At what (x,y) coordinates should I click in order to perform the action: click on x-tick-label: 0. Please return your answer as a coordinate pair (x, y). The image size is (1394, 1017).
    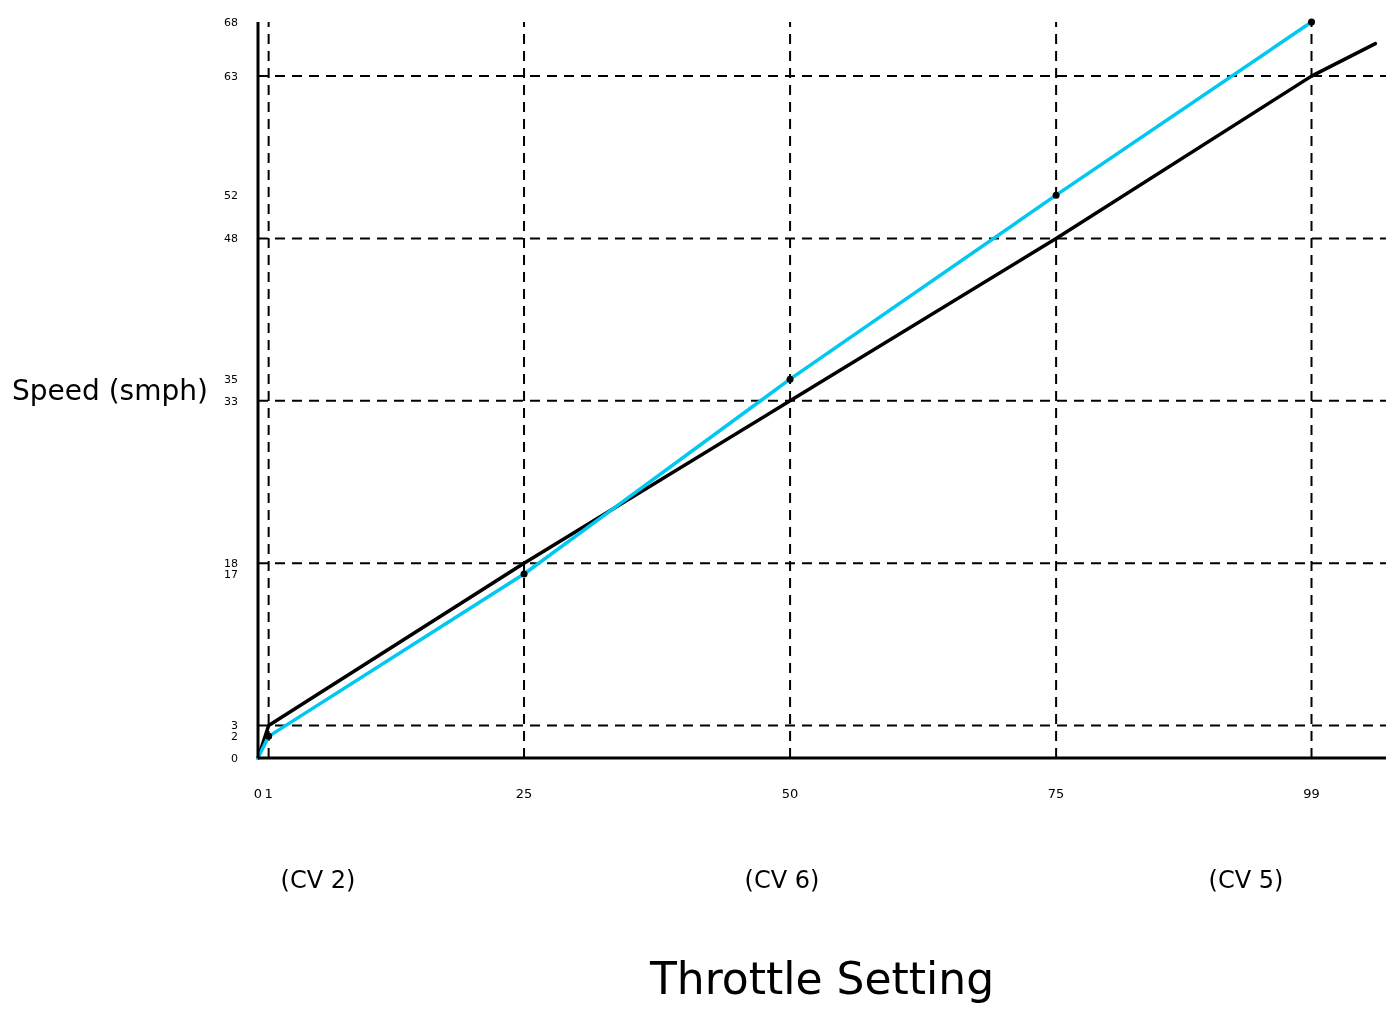
    Looking at the image, I should click on (258, 793).